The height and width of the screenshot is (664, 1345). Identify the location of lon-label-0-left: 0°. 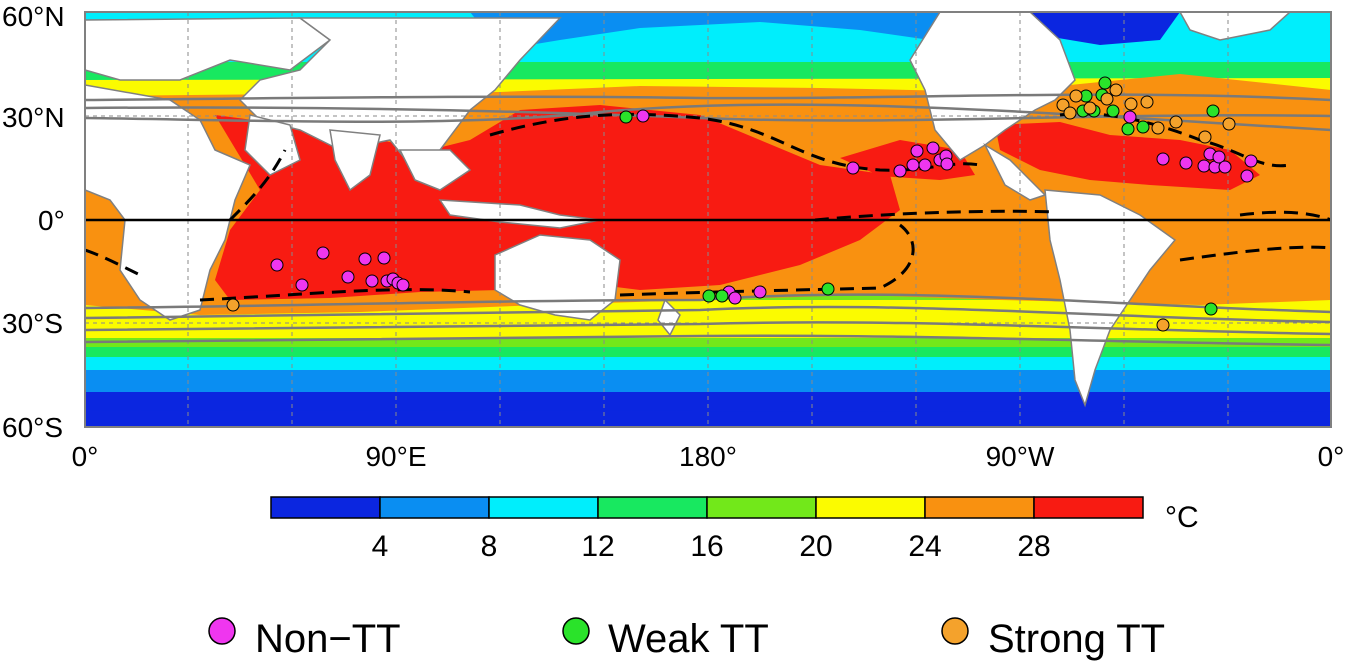
(85, 456).